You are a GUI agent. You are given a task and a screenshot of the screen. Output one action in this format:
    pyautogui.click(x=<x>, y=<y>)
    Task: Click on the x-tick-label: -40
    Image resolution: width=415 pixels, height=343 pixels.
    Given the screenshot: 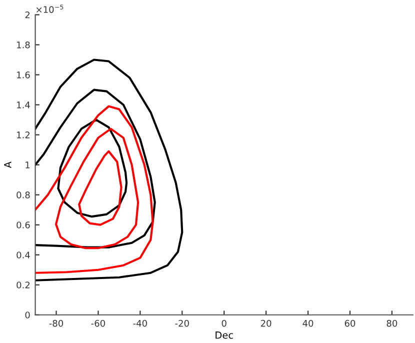 What is the action you would take?
    pyautogui.click(x=140, y=323)
    